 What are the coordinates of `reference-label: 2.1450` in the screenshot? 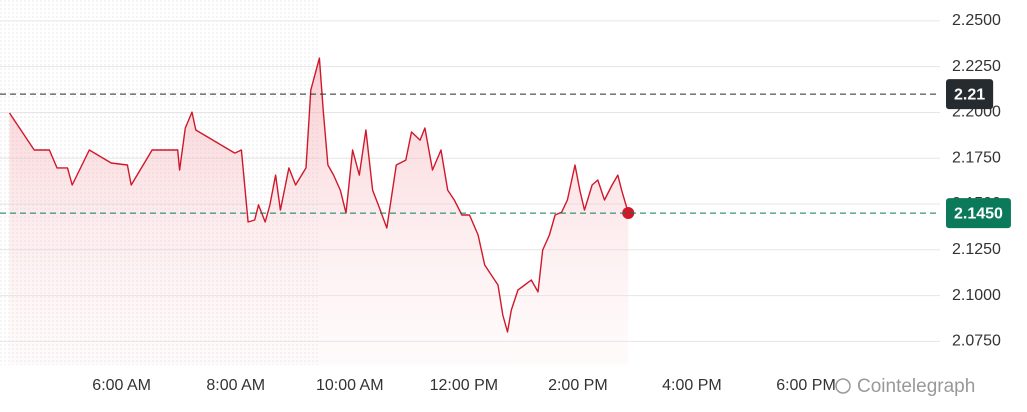 It's located at (978, 213).